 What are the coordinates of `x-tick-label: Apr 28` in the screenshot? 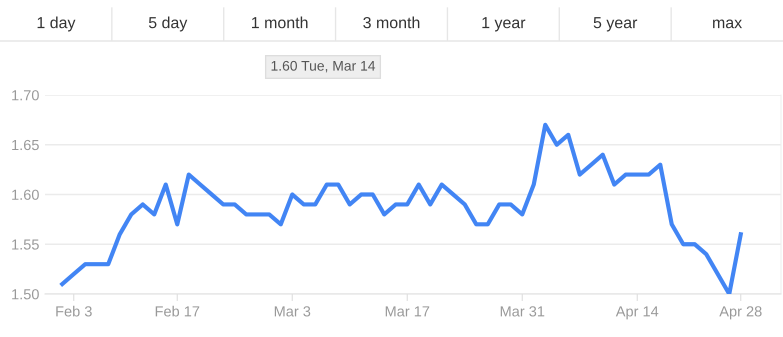 It's located at (740, 313).